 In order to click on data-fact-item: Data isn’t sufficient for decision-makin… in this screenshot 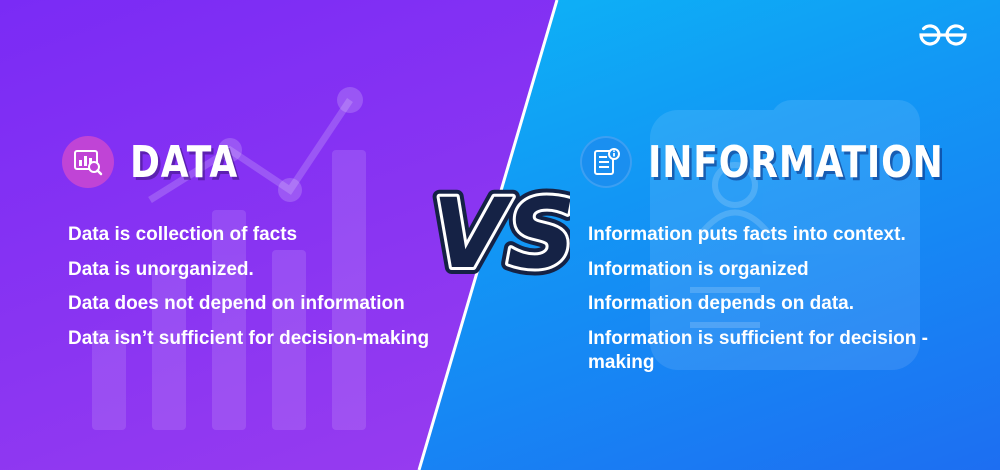, I will do `click(249, 338)`.